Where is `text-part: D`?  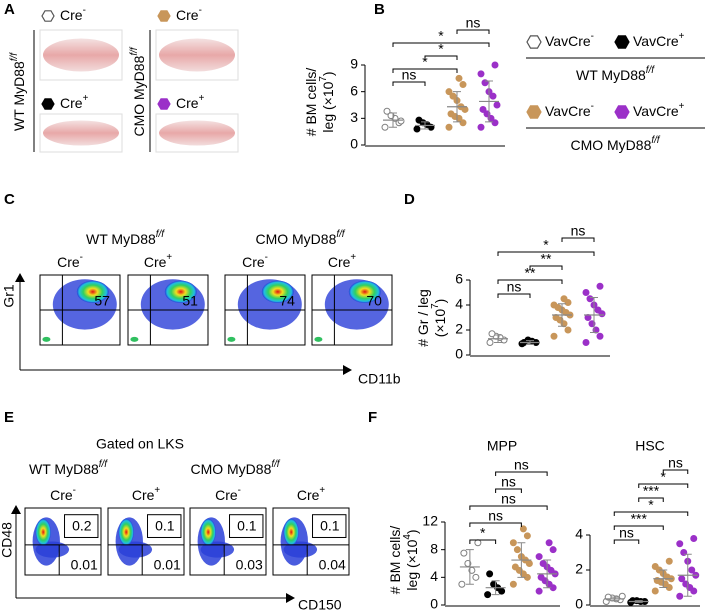
text-part: D is located at coordinates (409, 199).